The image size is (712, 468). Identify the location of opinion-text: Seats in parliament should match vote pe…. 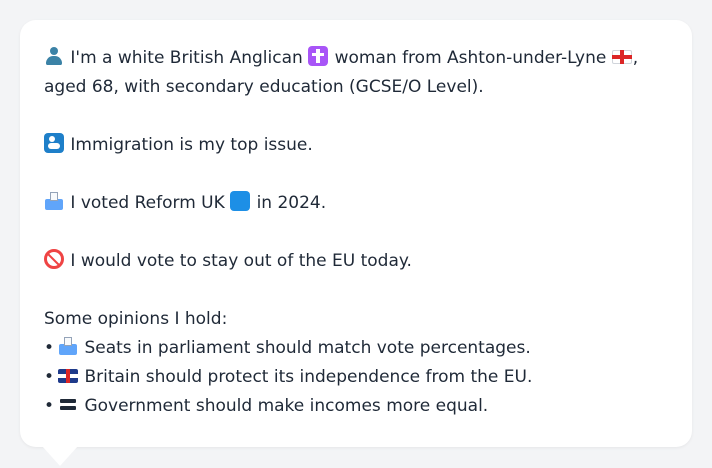
(307, 348).